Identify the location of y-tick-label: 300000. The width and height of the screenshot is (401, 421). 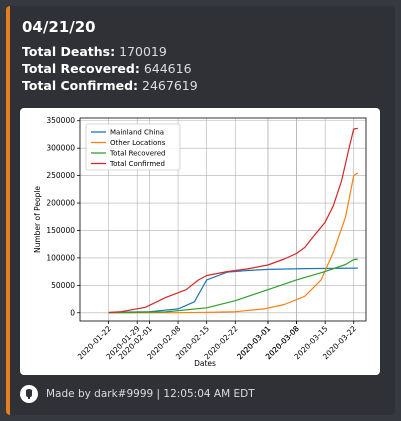
(60, 148).